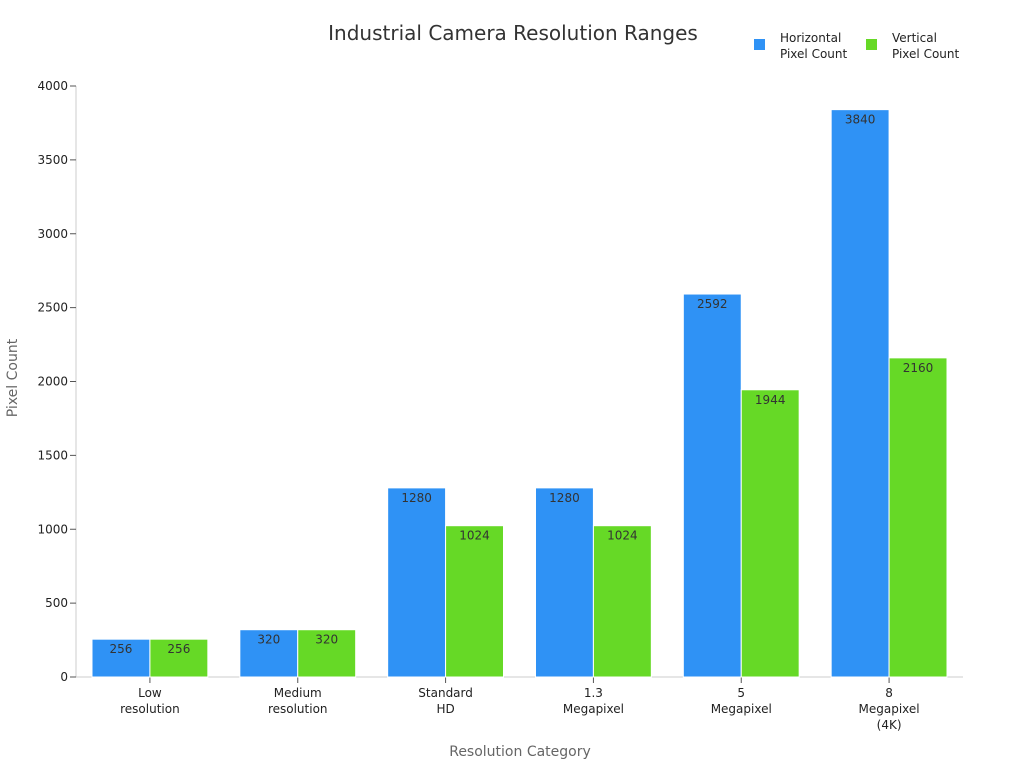  Describe the element at coordinates (857, 46) in the screenshot. I see `legend: Horizontal Pixel Count Vertical Pixel Count` at that location.